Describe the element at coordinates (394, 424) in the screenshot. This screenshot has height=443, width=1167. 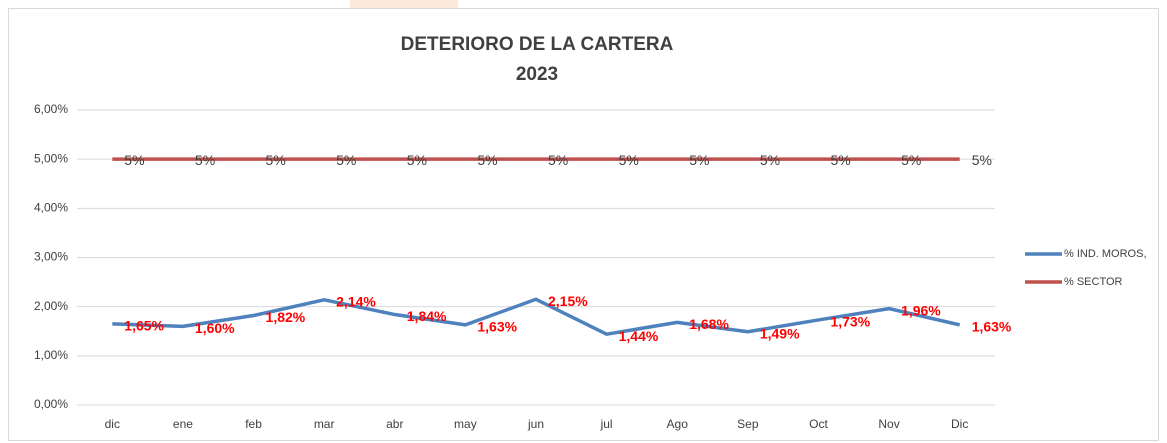
I see `x-tick-label: abr` at that location.